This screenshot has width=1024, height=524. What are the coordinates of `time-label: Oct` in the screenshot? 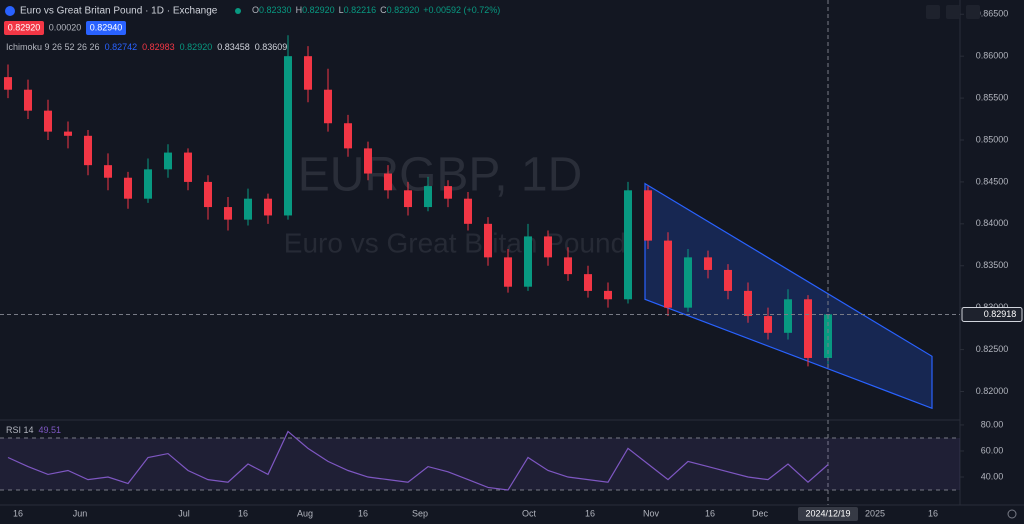 It's located at (529, 513).